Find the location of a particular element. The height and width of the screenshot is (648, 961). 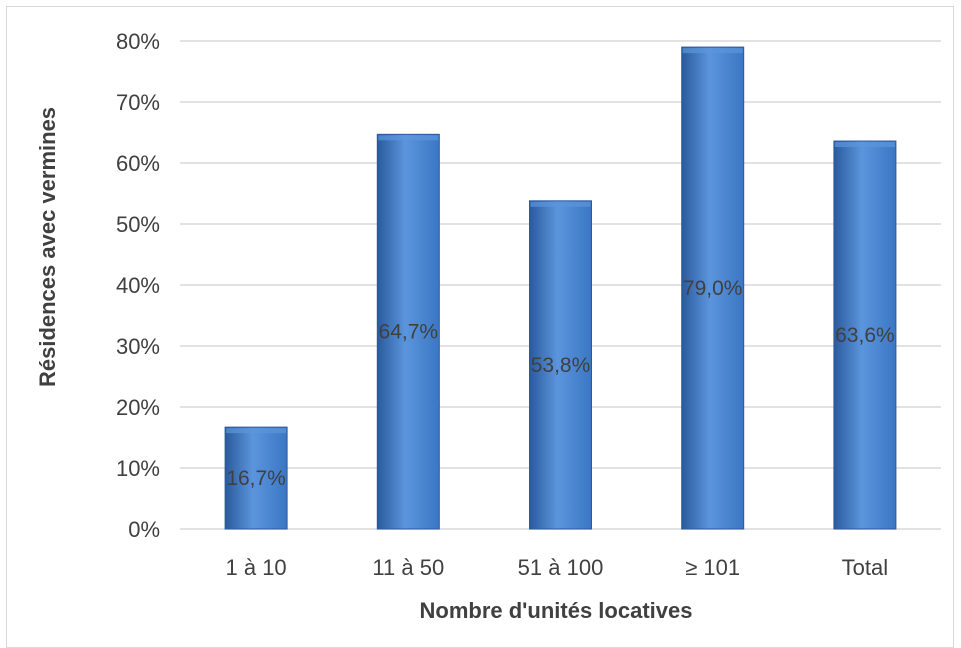

y-tick-label: 0% is located at coordinates (144, 529).